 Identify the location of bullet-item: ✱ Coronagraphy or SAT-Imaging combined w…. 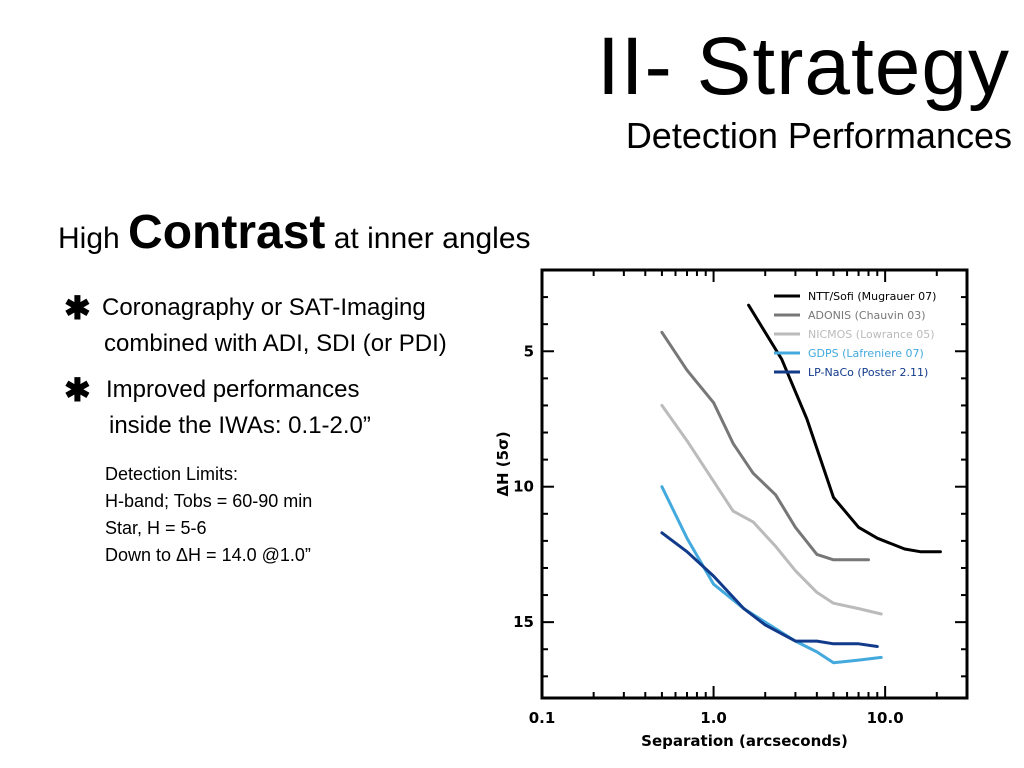
(255, 326).